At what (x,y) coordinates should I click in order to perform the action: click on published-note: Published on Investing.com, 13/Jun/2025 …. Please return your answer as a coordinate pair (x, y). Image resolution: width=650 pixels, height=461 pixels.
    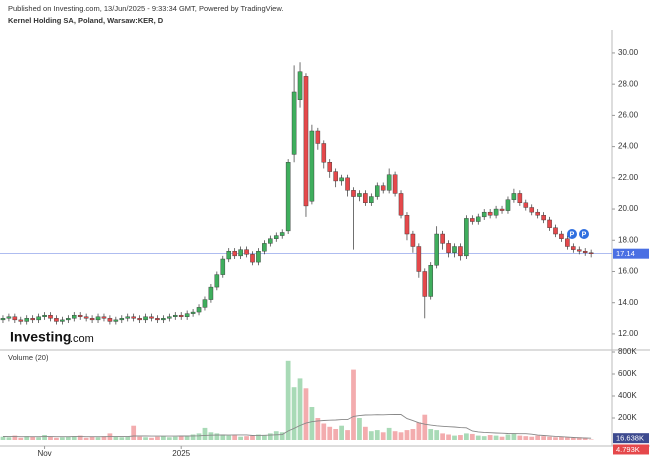
    Looking at the image, I should click on (145, 8).